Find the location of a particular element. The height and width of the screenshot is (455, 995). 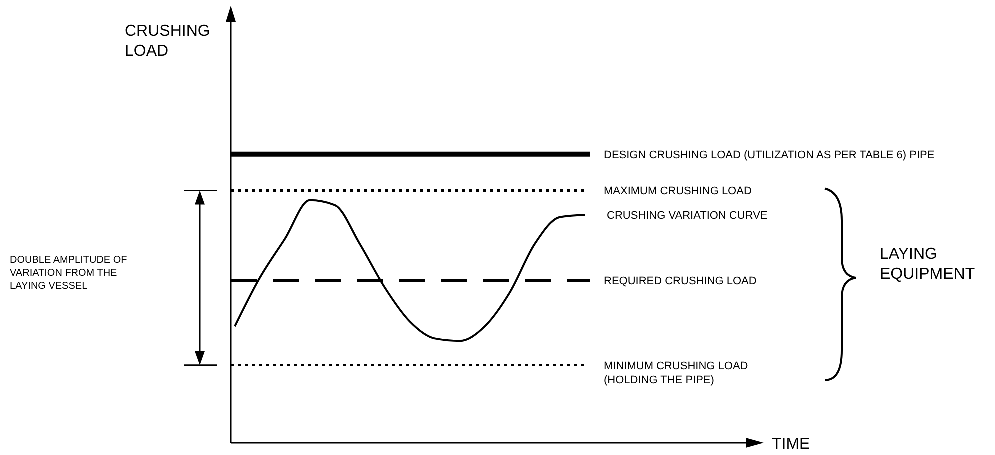

text: CRUSHING LOAD is located at coordinates (167, 41).